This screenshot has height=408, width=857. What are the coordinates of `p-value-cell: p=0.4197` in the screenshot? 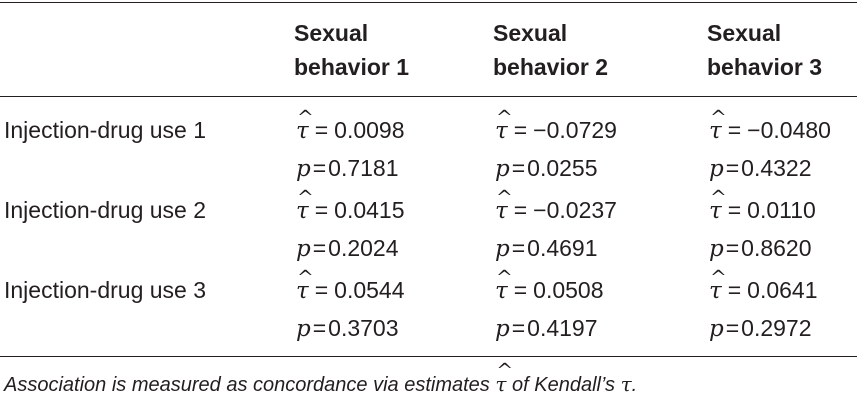 It's located at (546, 328).